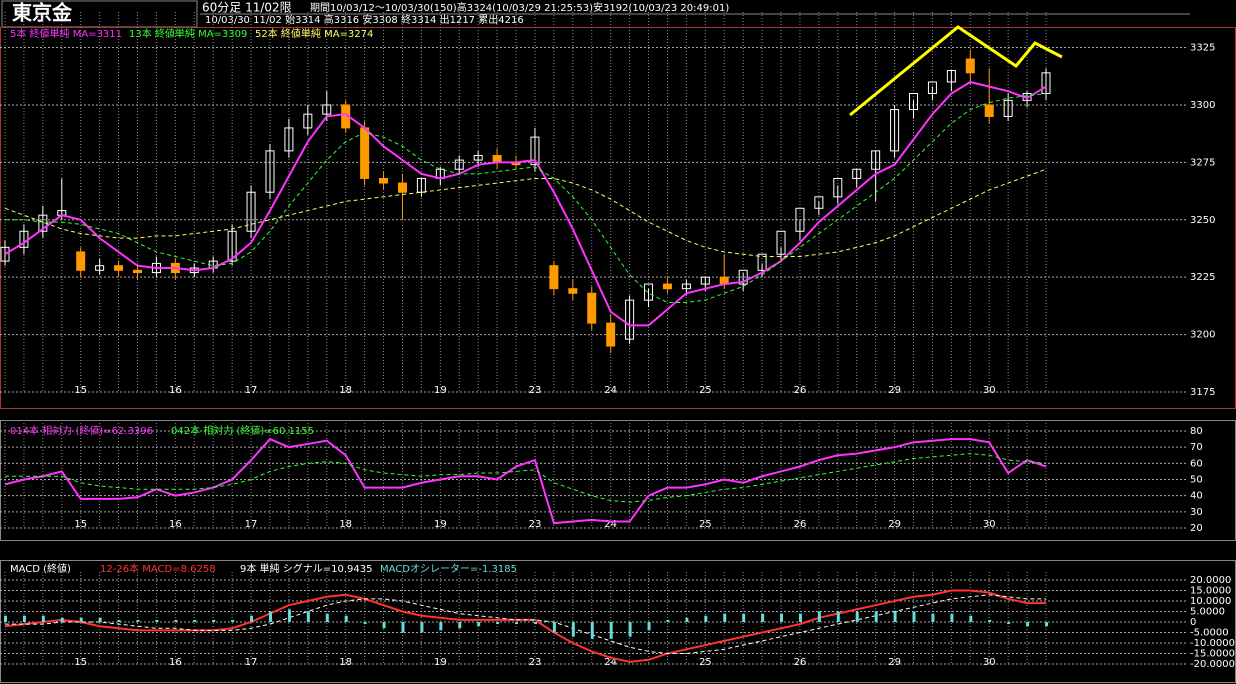  Describe the element at coordinates (1196, 447) in the screenshot. I see `y-tick-label: 70` at that location.